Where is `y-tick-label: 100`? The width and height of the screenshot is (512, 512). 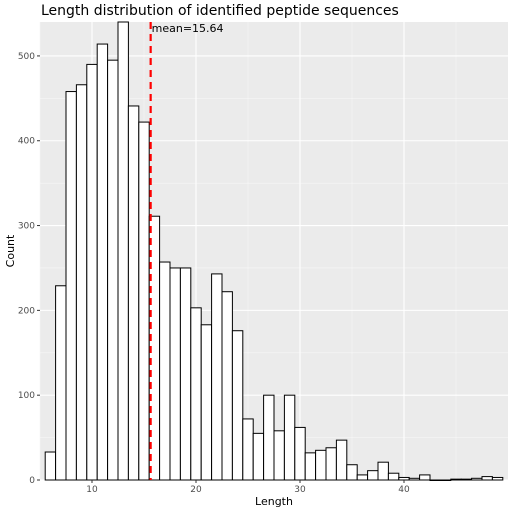
y-tick-label: 100 is located at coordinates (26, 396).